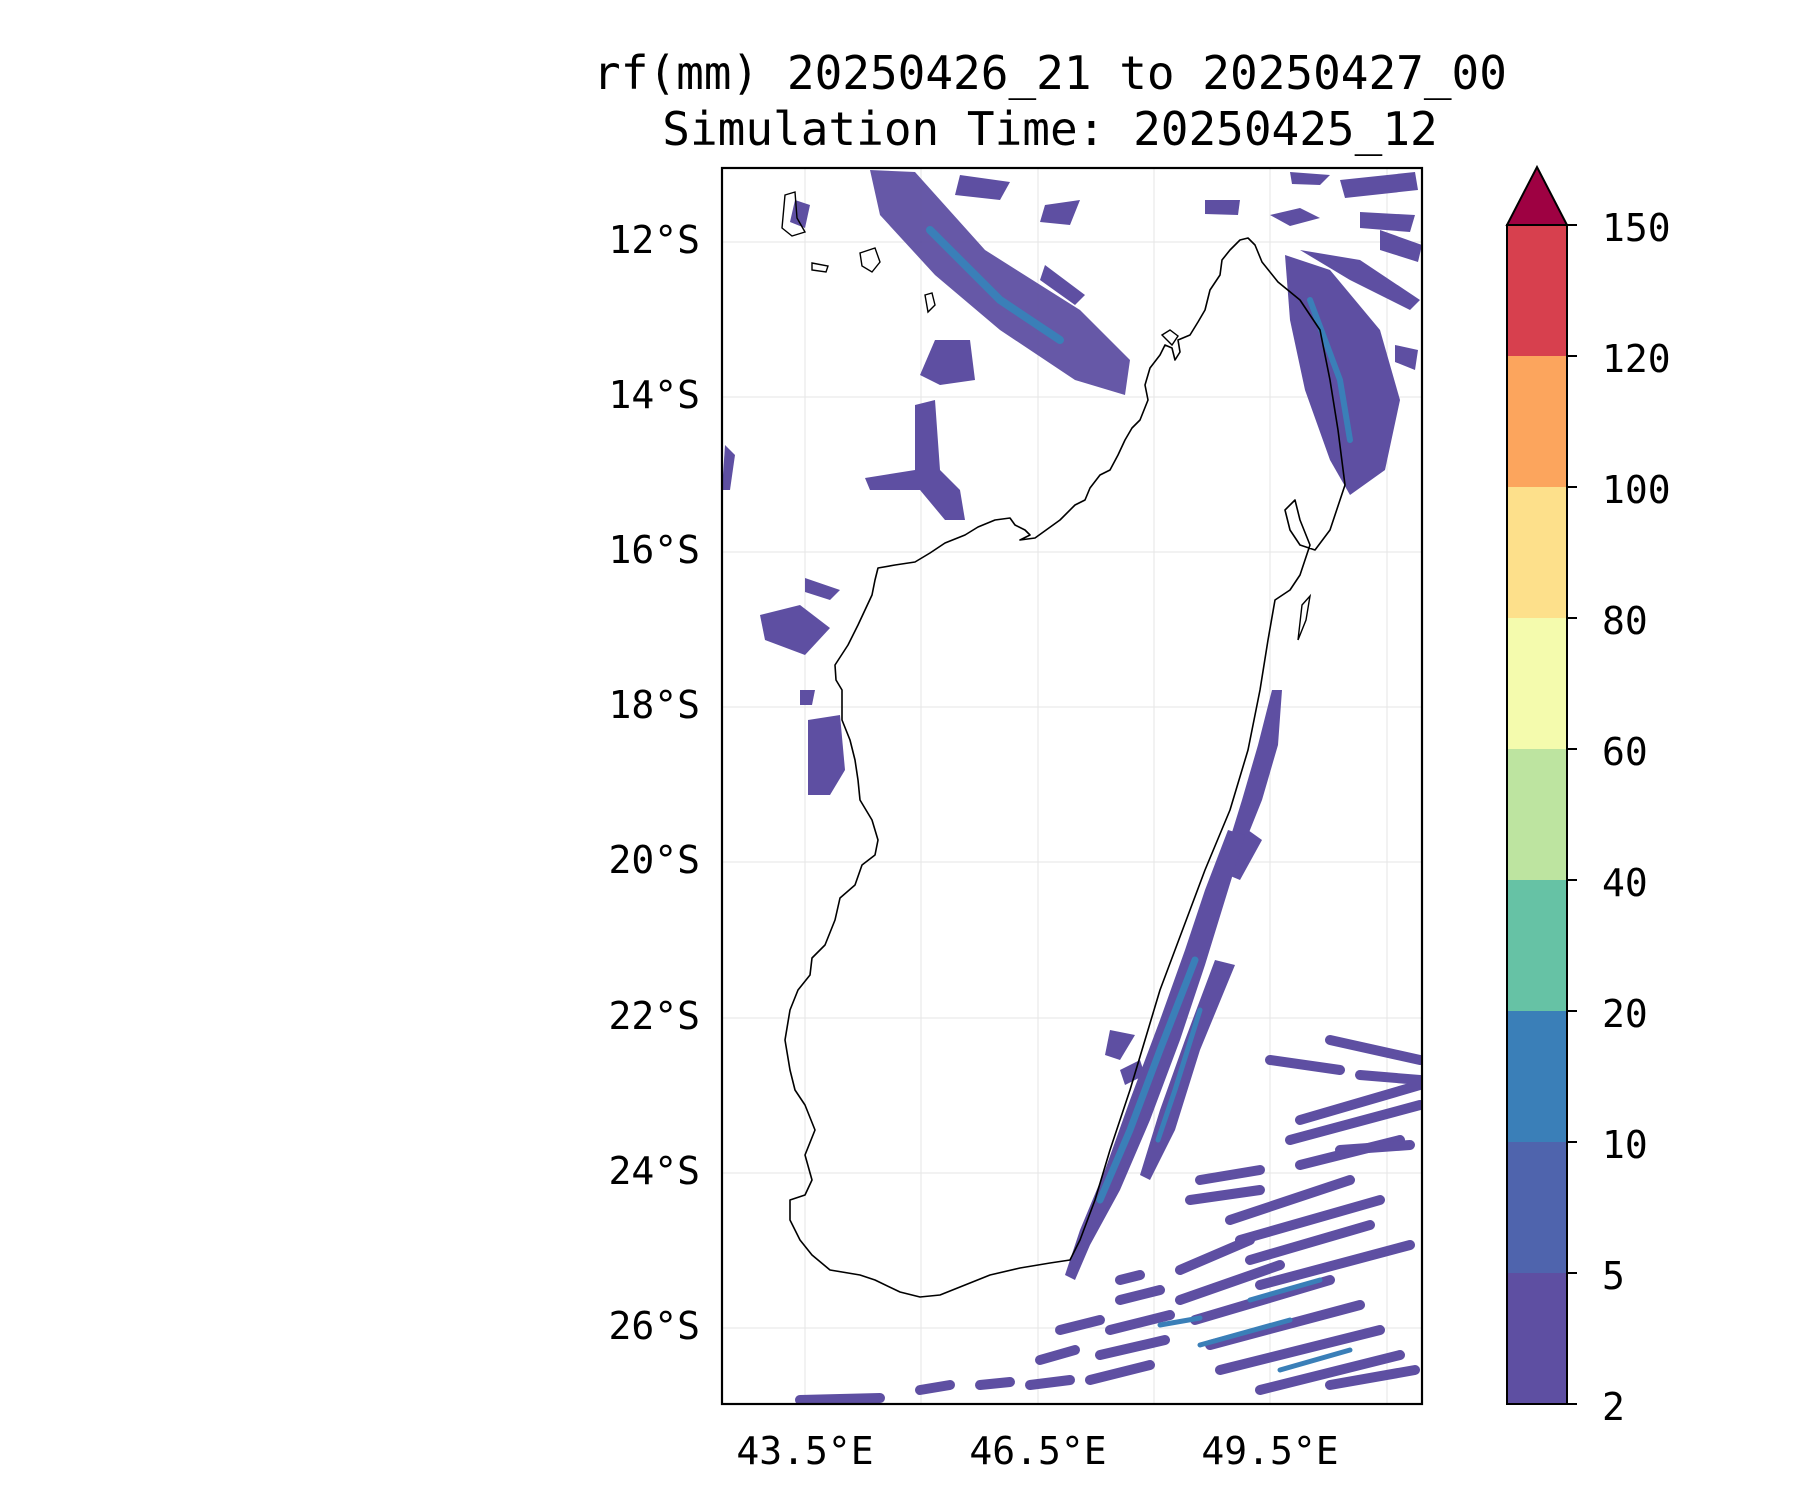 Image resolution: width=1800 pixels, height=1500 pixels. I want to click on lon-label-43-5e: 43.5°E, so click(805, 1451).